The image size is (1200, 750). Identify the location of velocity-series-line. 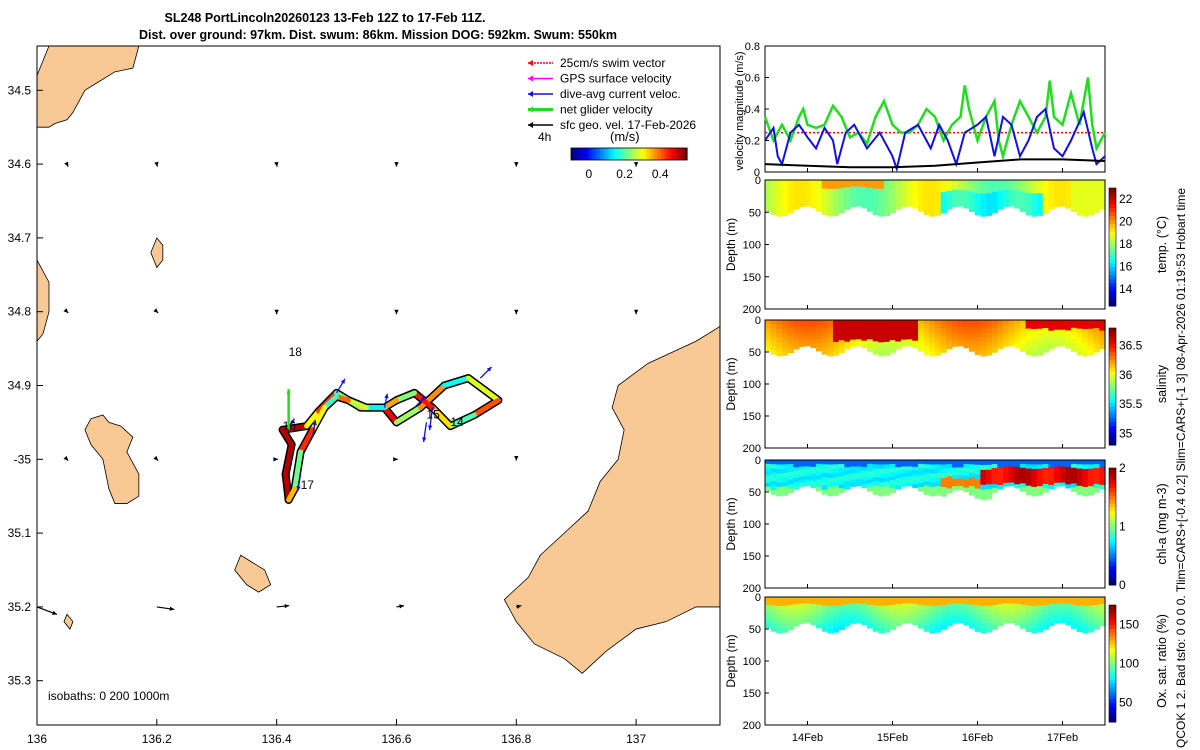
(935, 163).